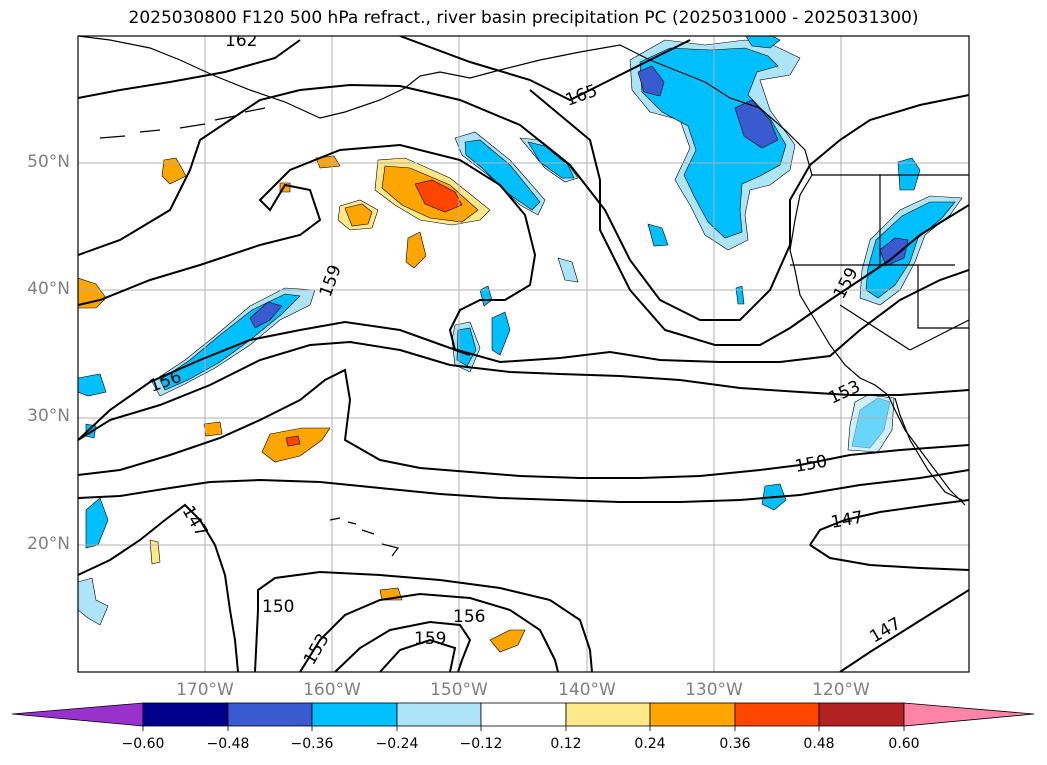 This screenshot has height=765, width=1047. Describe the element at coordinates (307, 249) in the screenshot. I see `contour-159-west` at that location.